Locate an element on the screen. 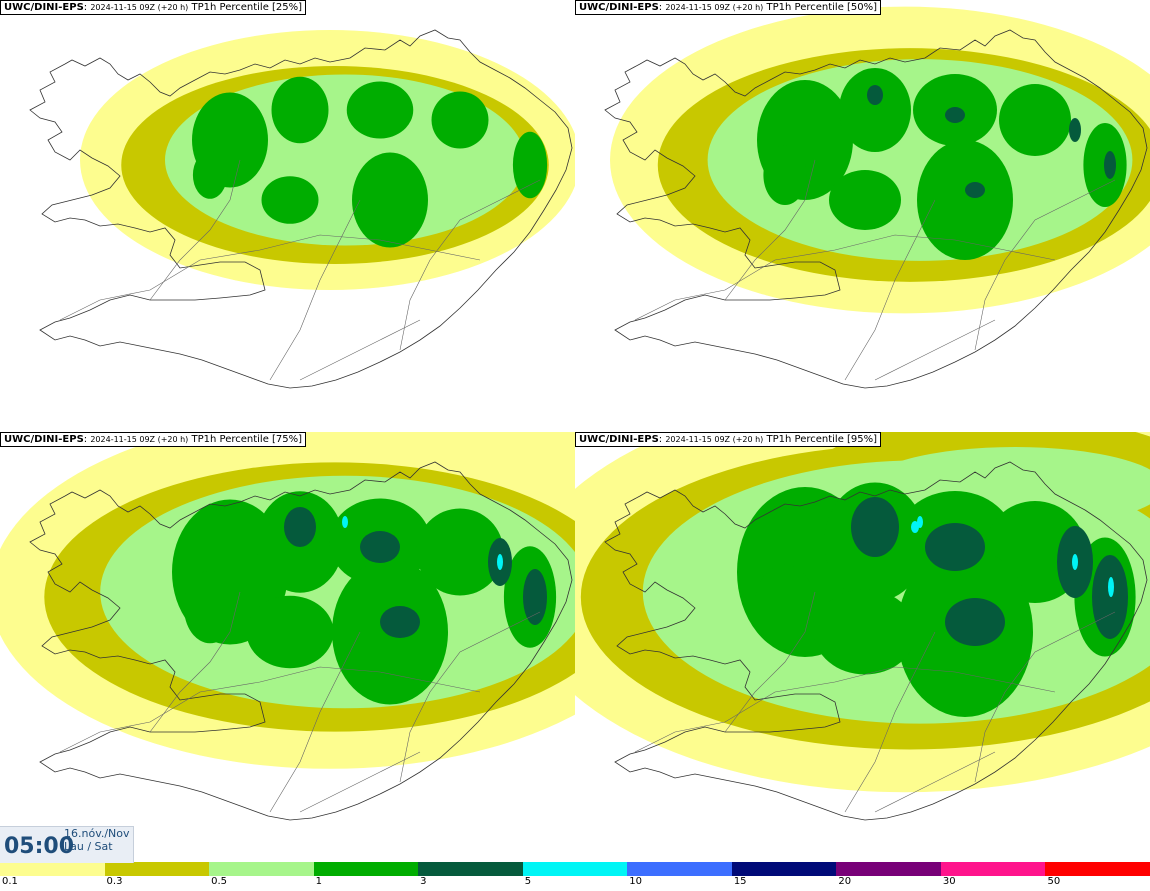 The height and width of the screenshot is (891, 1150). valid-time-clock: 05:00 is located at coordinates (39, 846).